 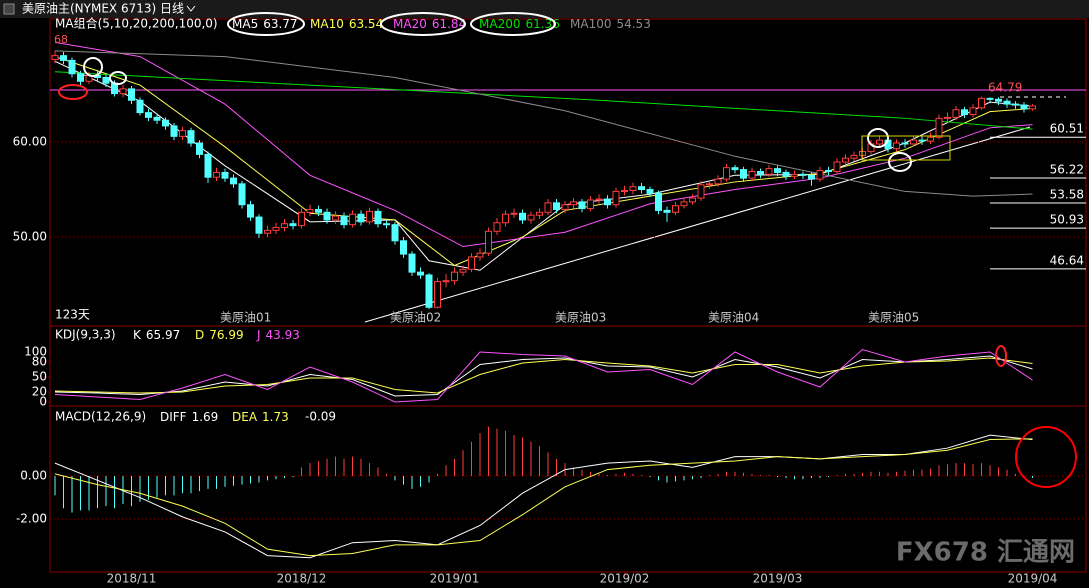 What do you see at coordinates (100, 417) in the screenshot?
I see `indicator-title: MACD(12,26,9)` at bounding box center [100, 417].